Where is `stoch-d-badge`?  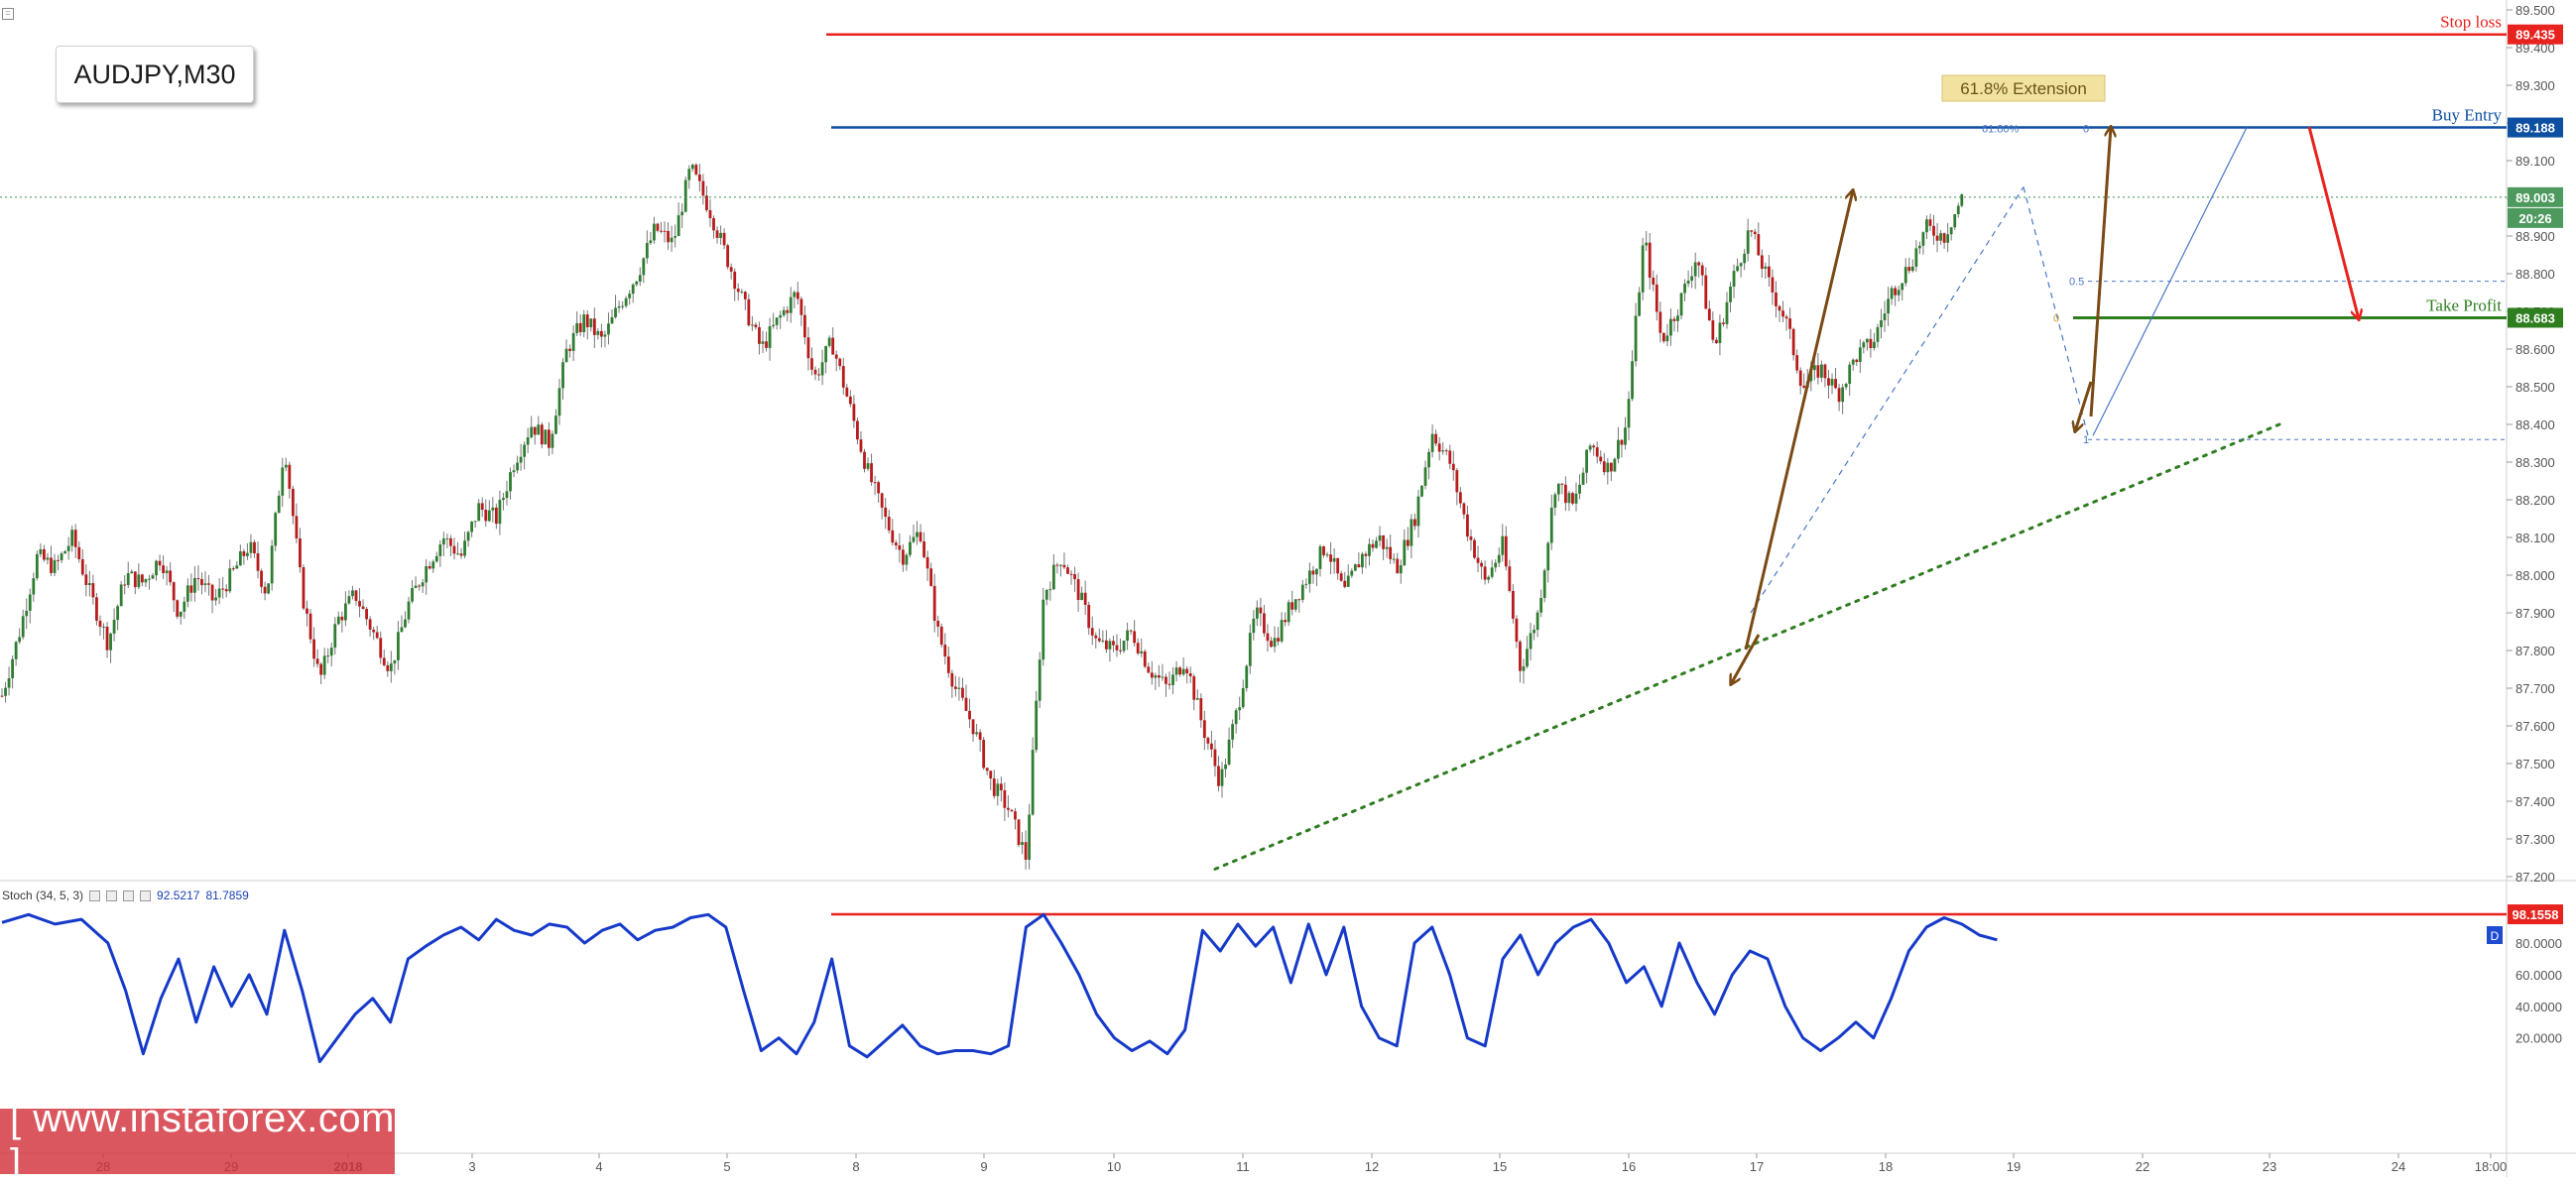
stoch-d-badge is located at coordinates (2495, 935).